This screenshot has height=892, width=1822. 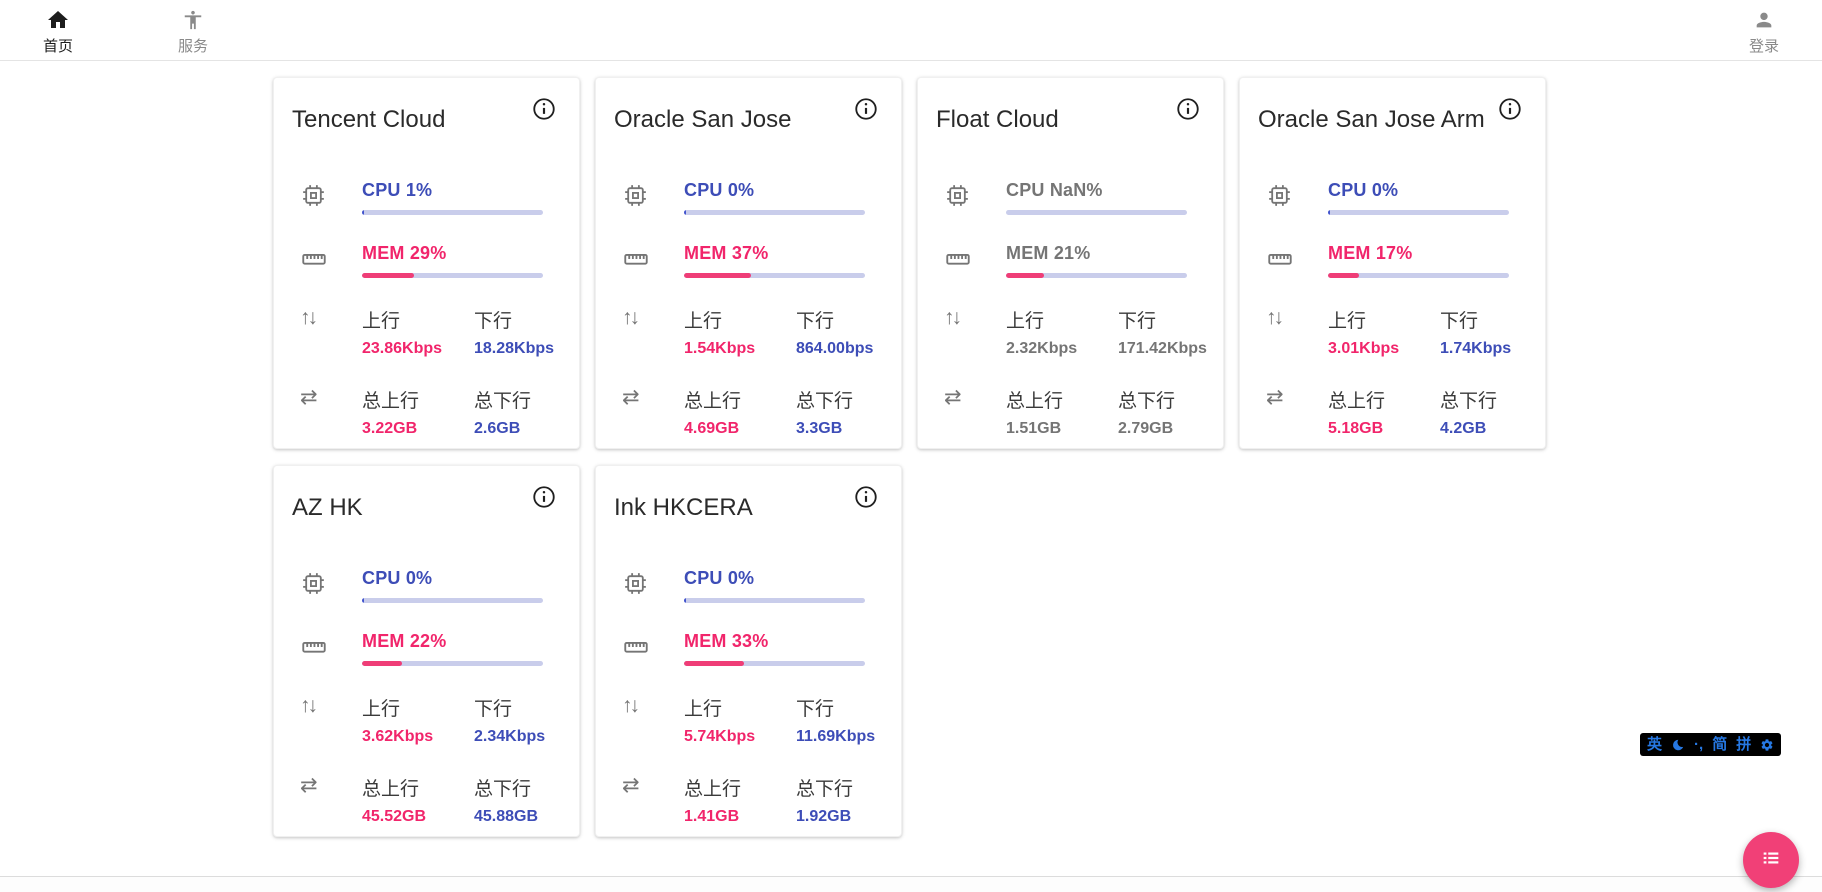 What do you see at coordinates (1370, 253) in the screenshot?
I see `mem-label: MEM 17%` at bounding box center [1370, 253].